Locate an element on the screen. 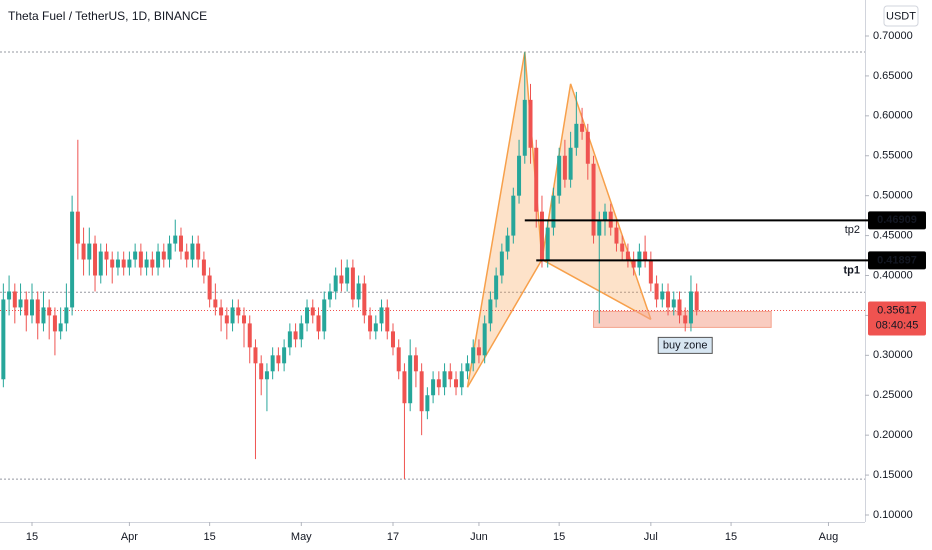 This screenshot has width=932, height=550. y-tick-label: 0.15000 is located at coordinates (893, 475).